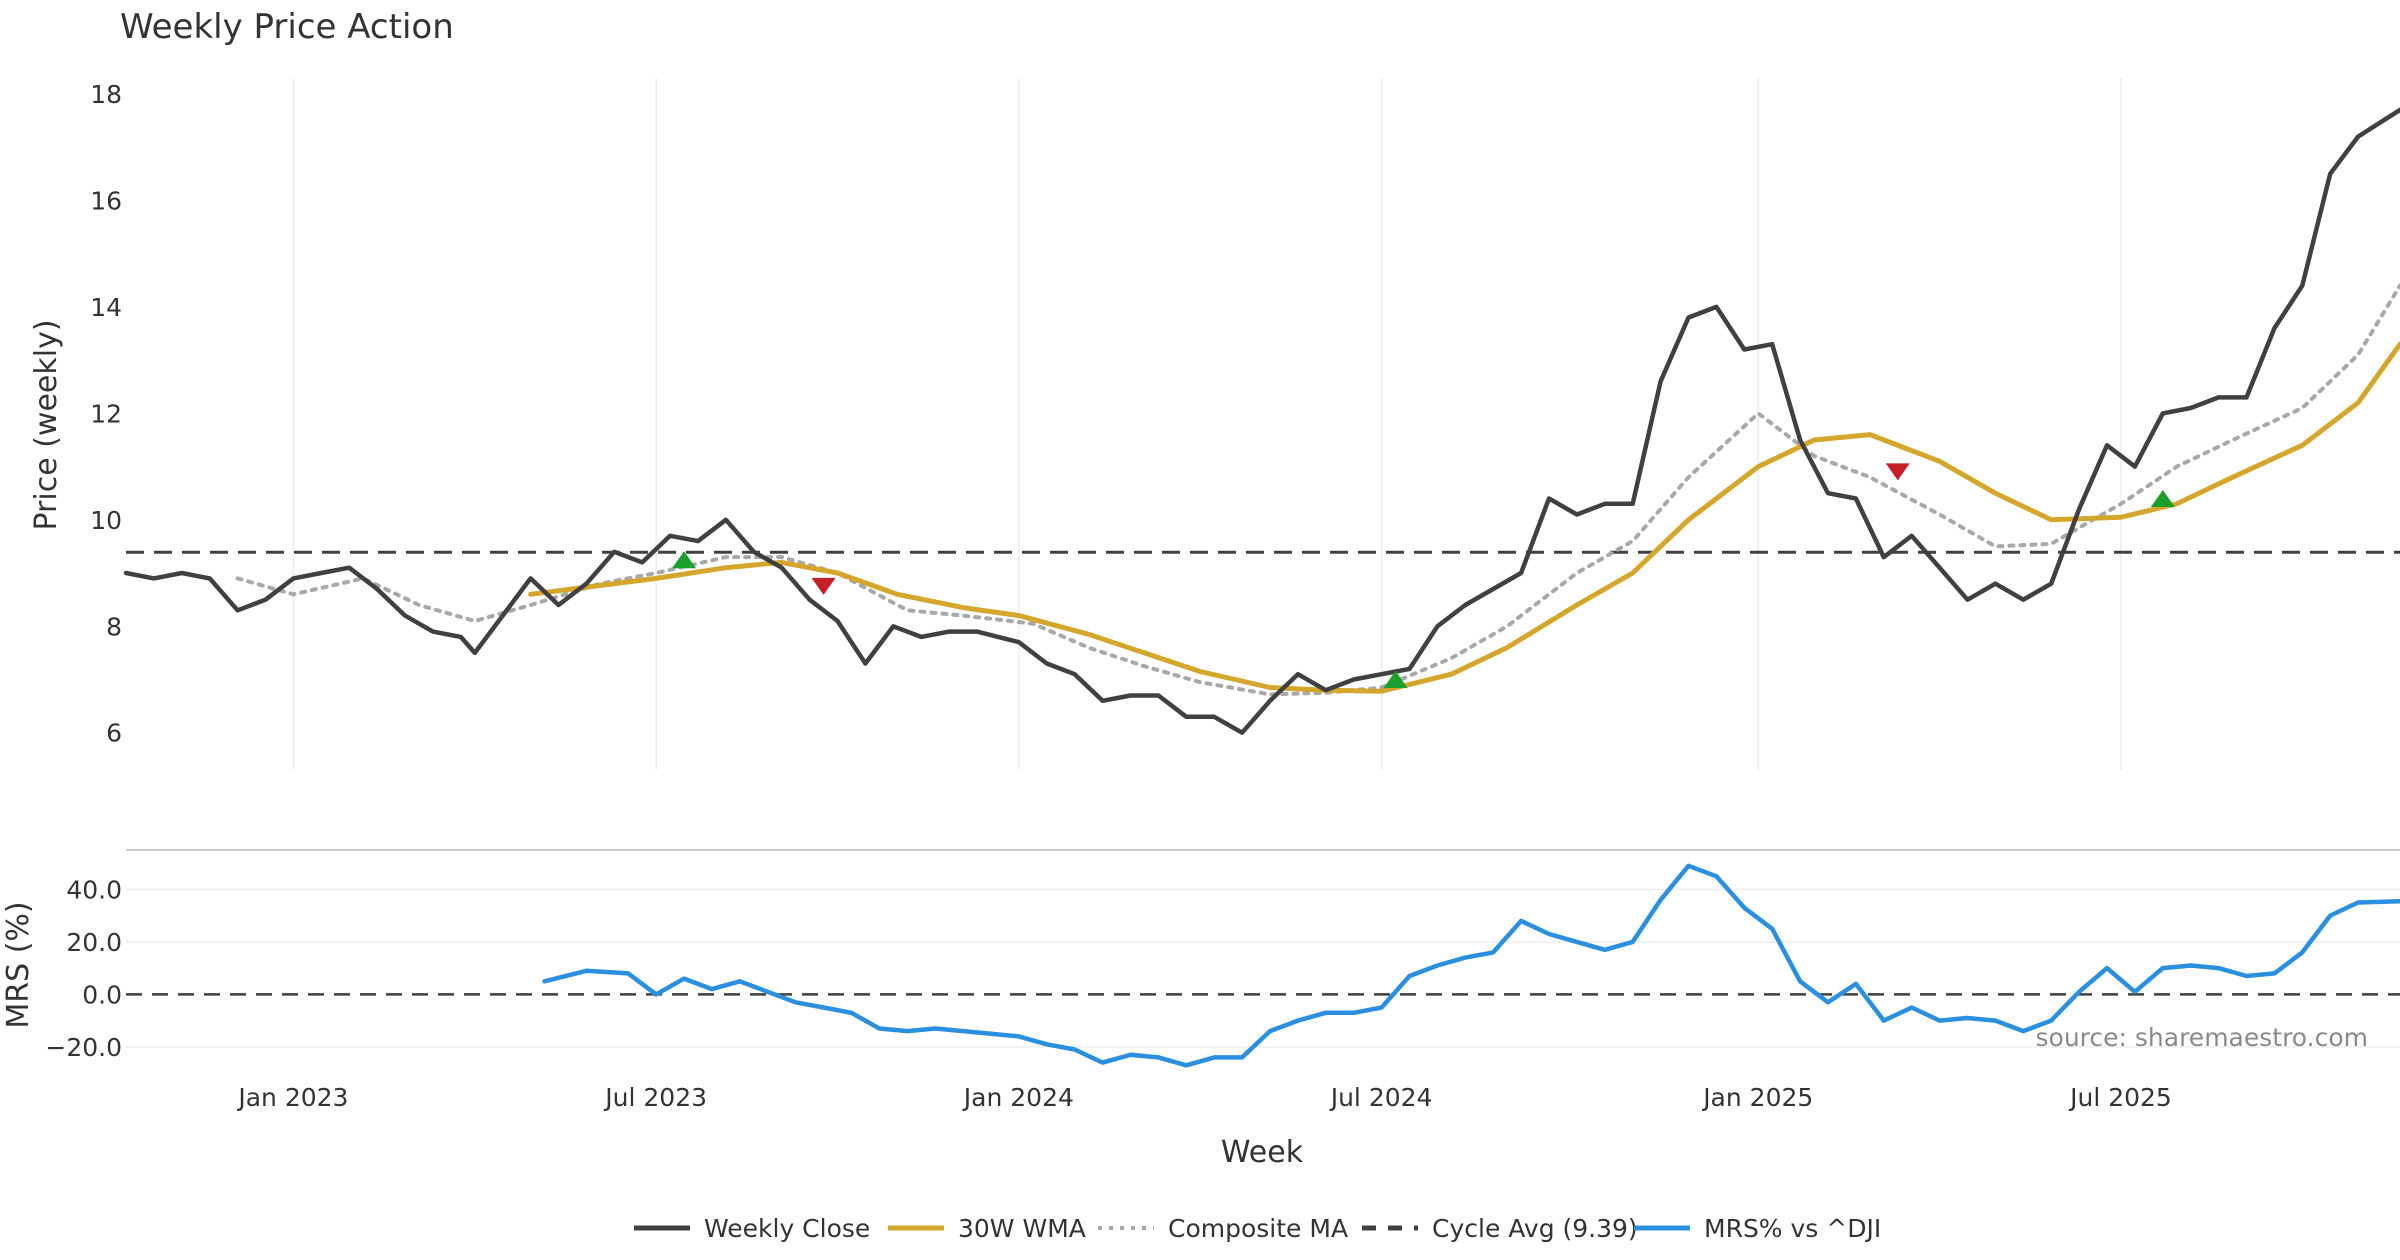 Image resolution: width=2400 pixels, height=1260 pixels. I want to click on legend-entry: Composite MA, so click(1223, 1228).